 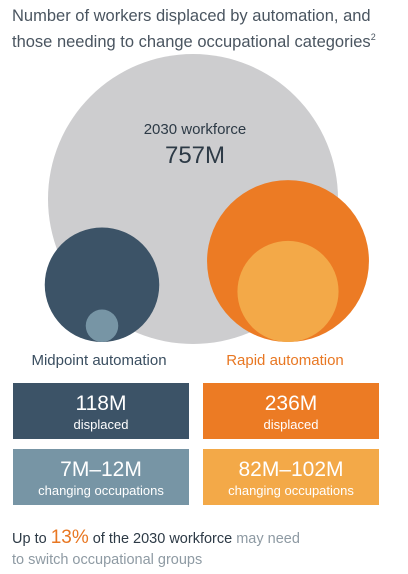 I want to click on workforce-value: 757M, so click(x=195, y=155).